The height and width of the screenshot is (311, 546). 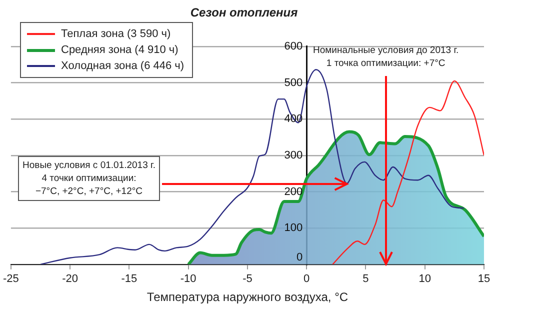 I want to click on annotation: Номинальные условия до 2013 г. 1 точка оптимизации: +7°C, so click(x=386, y=57).